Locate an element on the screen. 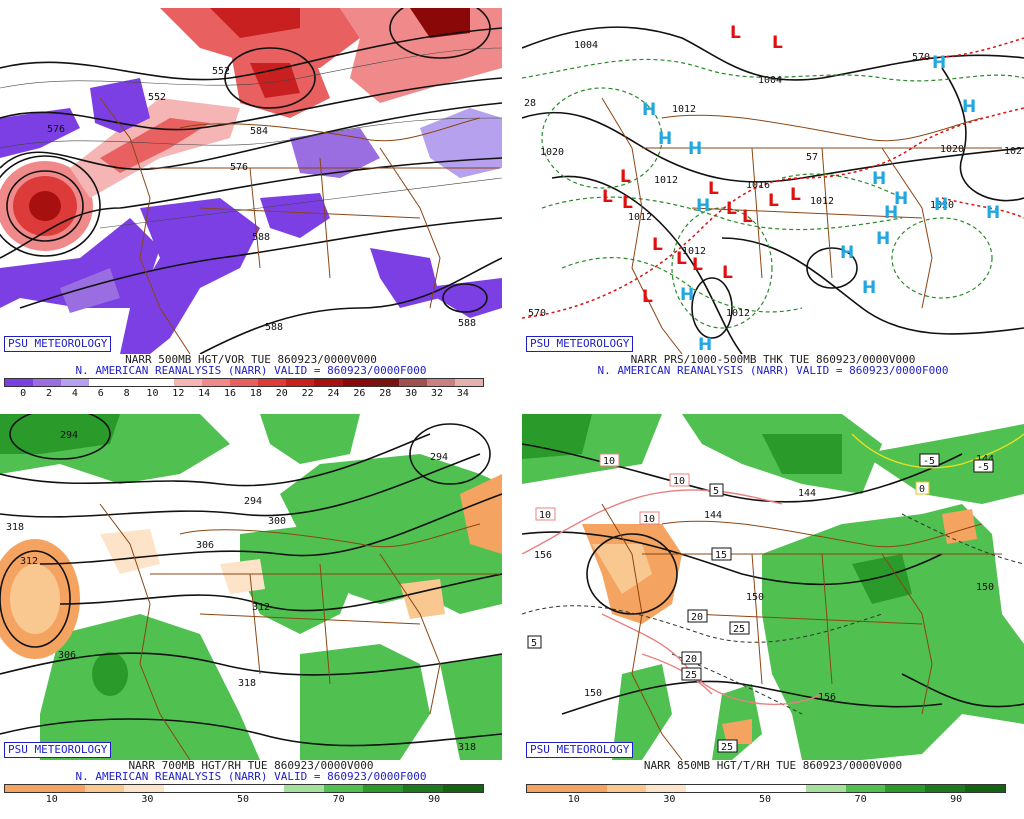 The image size is (1024, 819). scale-tick-label: 14 is located at coordinates (204, 393).